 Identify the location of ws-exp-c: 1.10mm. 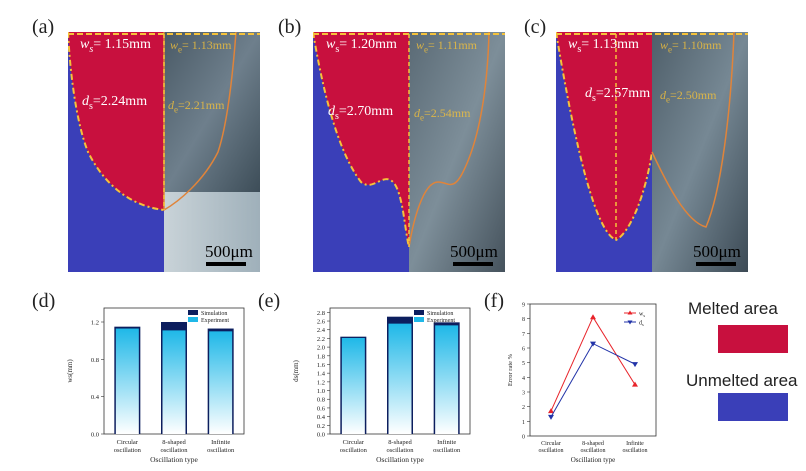
(701, 45).